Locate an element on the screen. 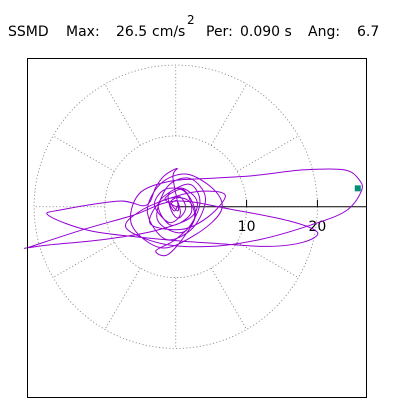  max-unit: cm/s is located at coordinates (168, 32).